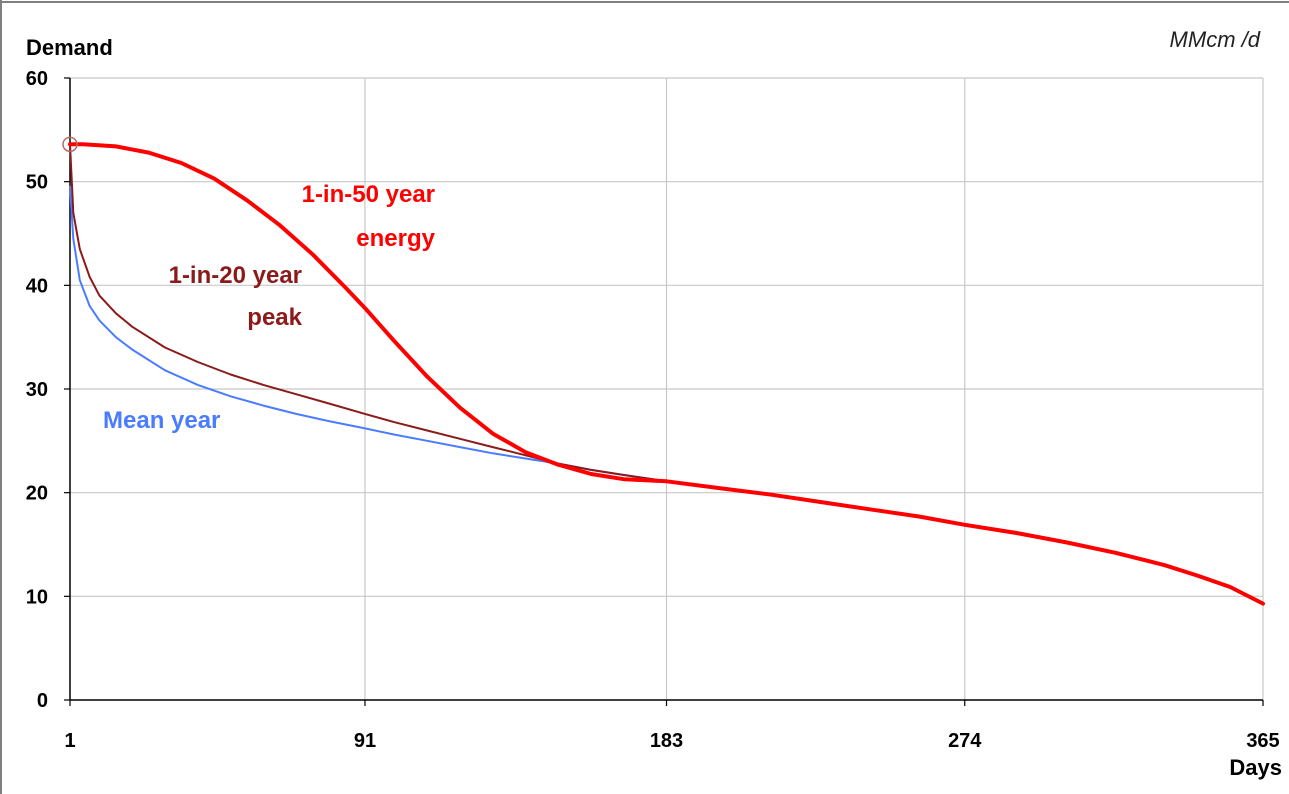 The height and width of the screenshot is (794, 1289). What do you see at coordinates (235, 275) in the screenshot?
I see `series-label: 1-in-20 year` at bounding box center [235, 275].